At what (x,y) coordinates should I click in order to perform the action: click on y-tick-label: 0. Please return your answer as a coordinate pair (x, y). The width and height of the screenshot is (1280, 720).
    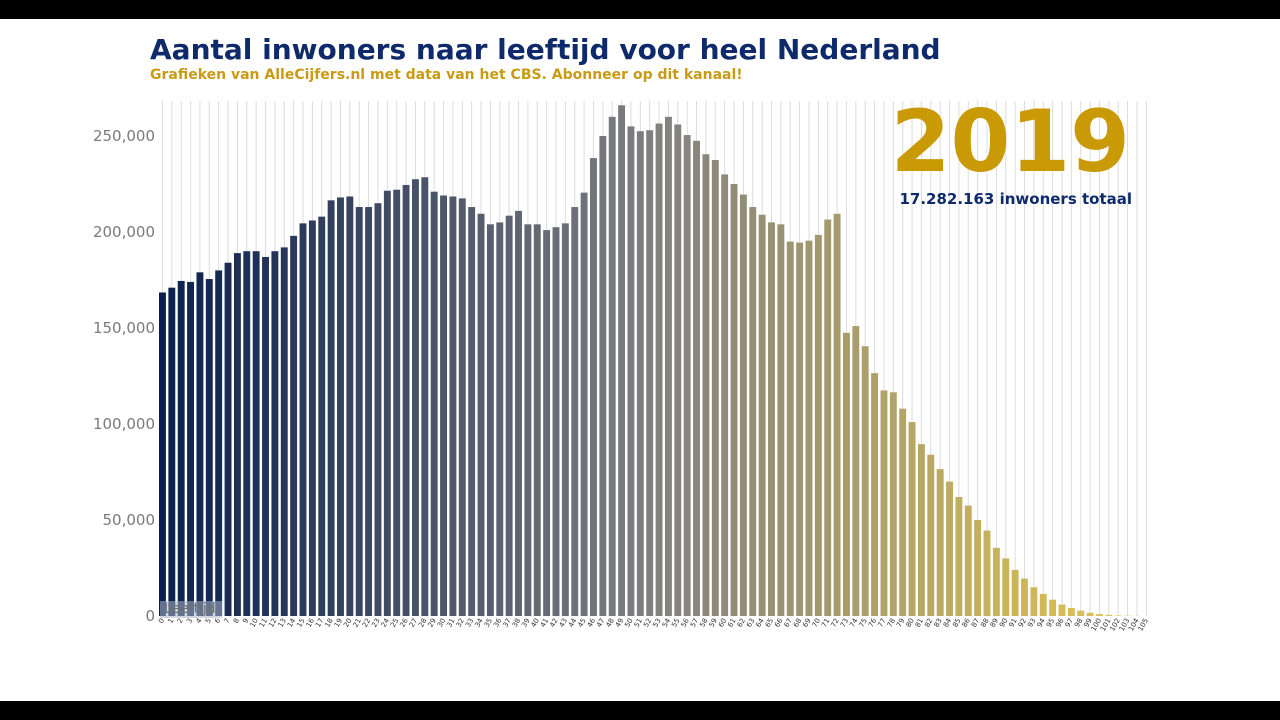
    Looking at the image, I should click on (150, 616).